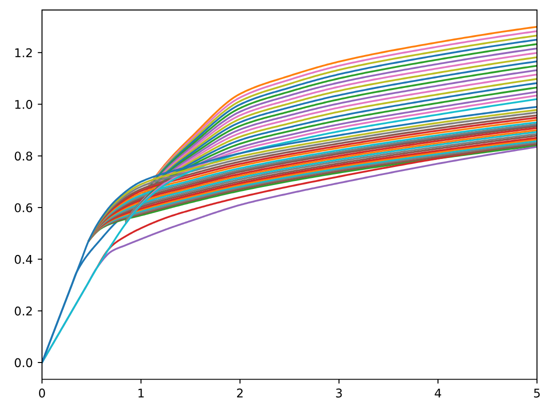 This screenshot has width=552, height=413. What do you see at coordinates (23, 53) in the screenshot?
I see `y-tick-label: 1.2` at bounding box center [23, 53].